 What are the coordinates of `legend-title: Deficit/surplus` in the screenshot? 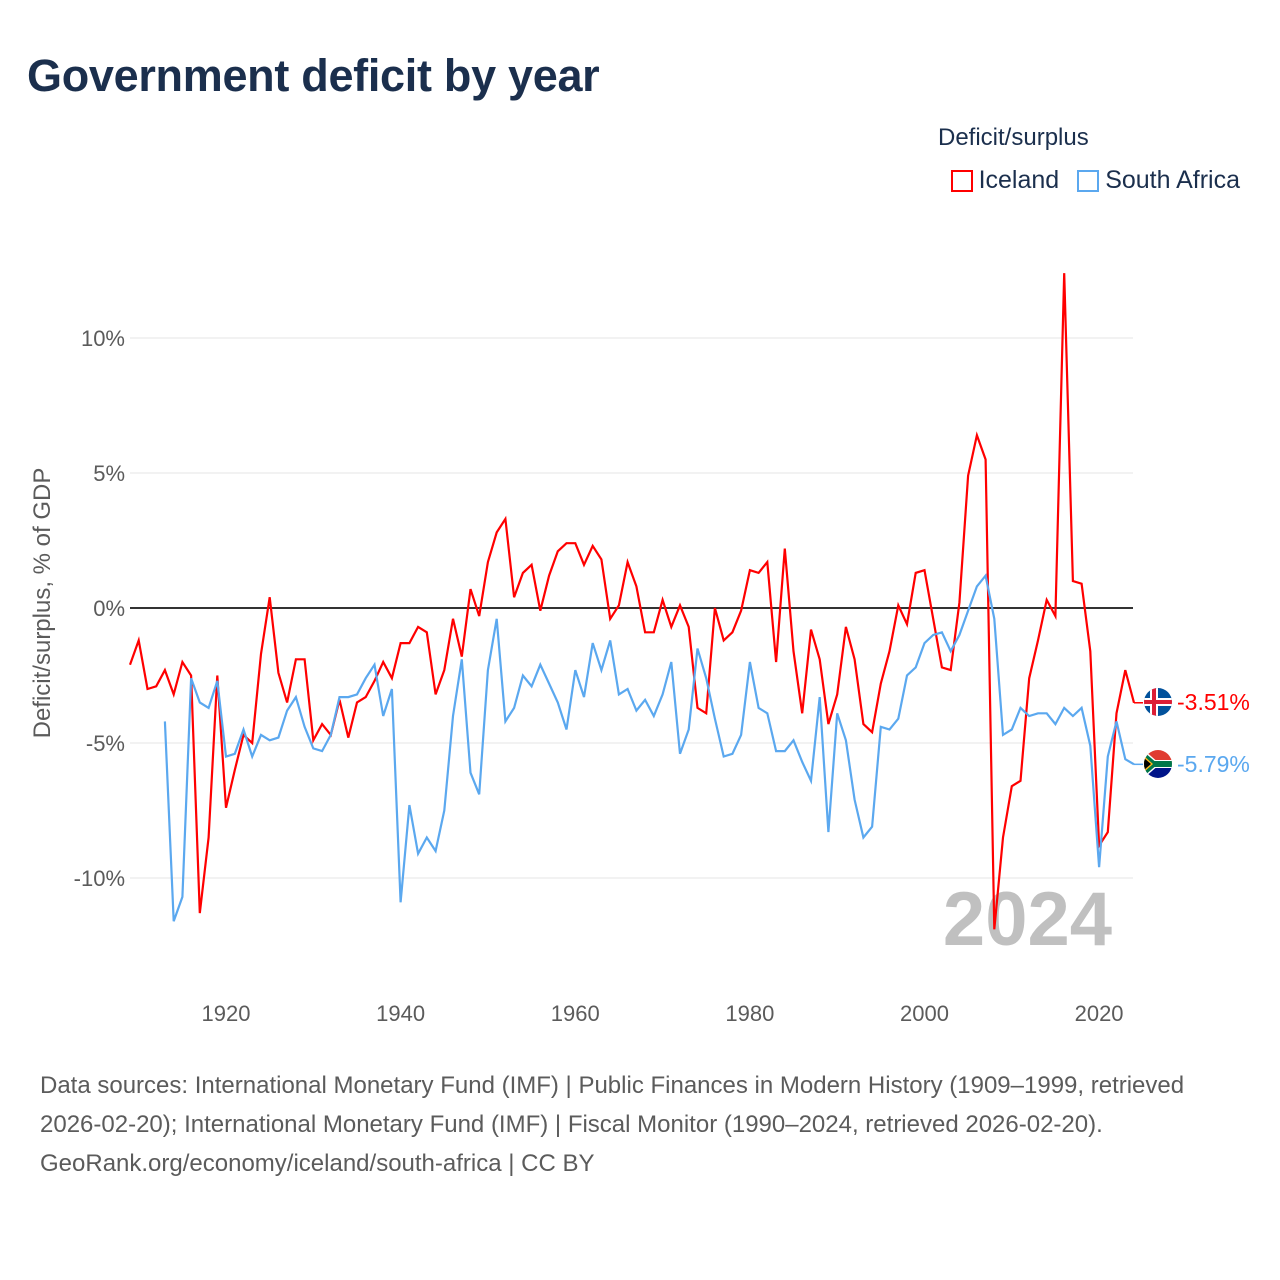 It's located at (1013, 137).